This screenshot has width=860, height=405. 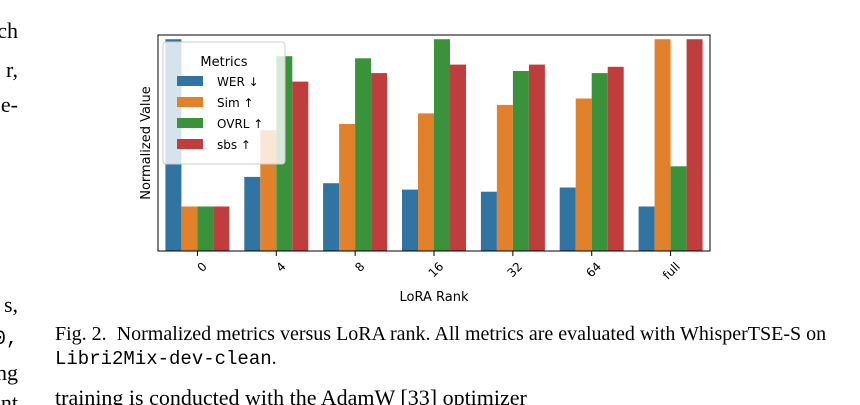 What do you see at coordinates (235, 103) in the screenshot?
I see `legend-label: Sim ↑` at bounding box center [235, 103].